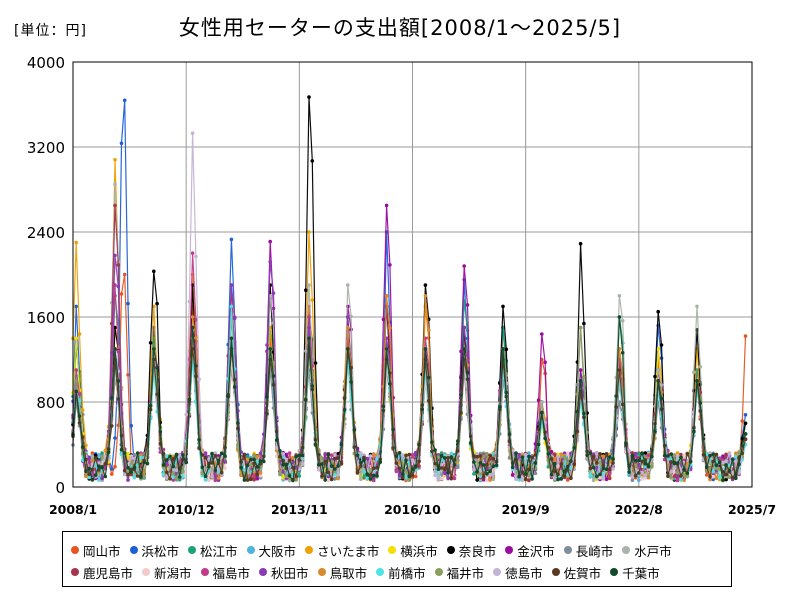  Describe the element at coordinates (413, 550) in the screenshot. I see `legend-item: 横浜市` at that location.